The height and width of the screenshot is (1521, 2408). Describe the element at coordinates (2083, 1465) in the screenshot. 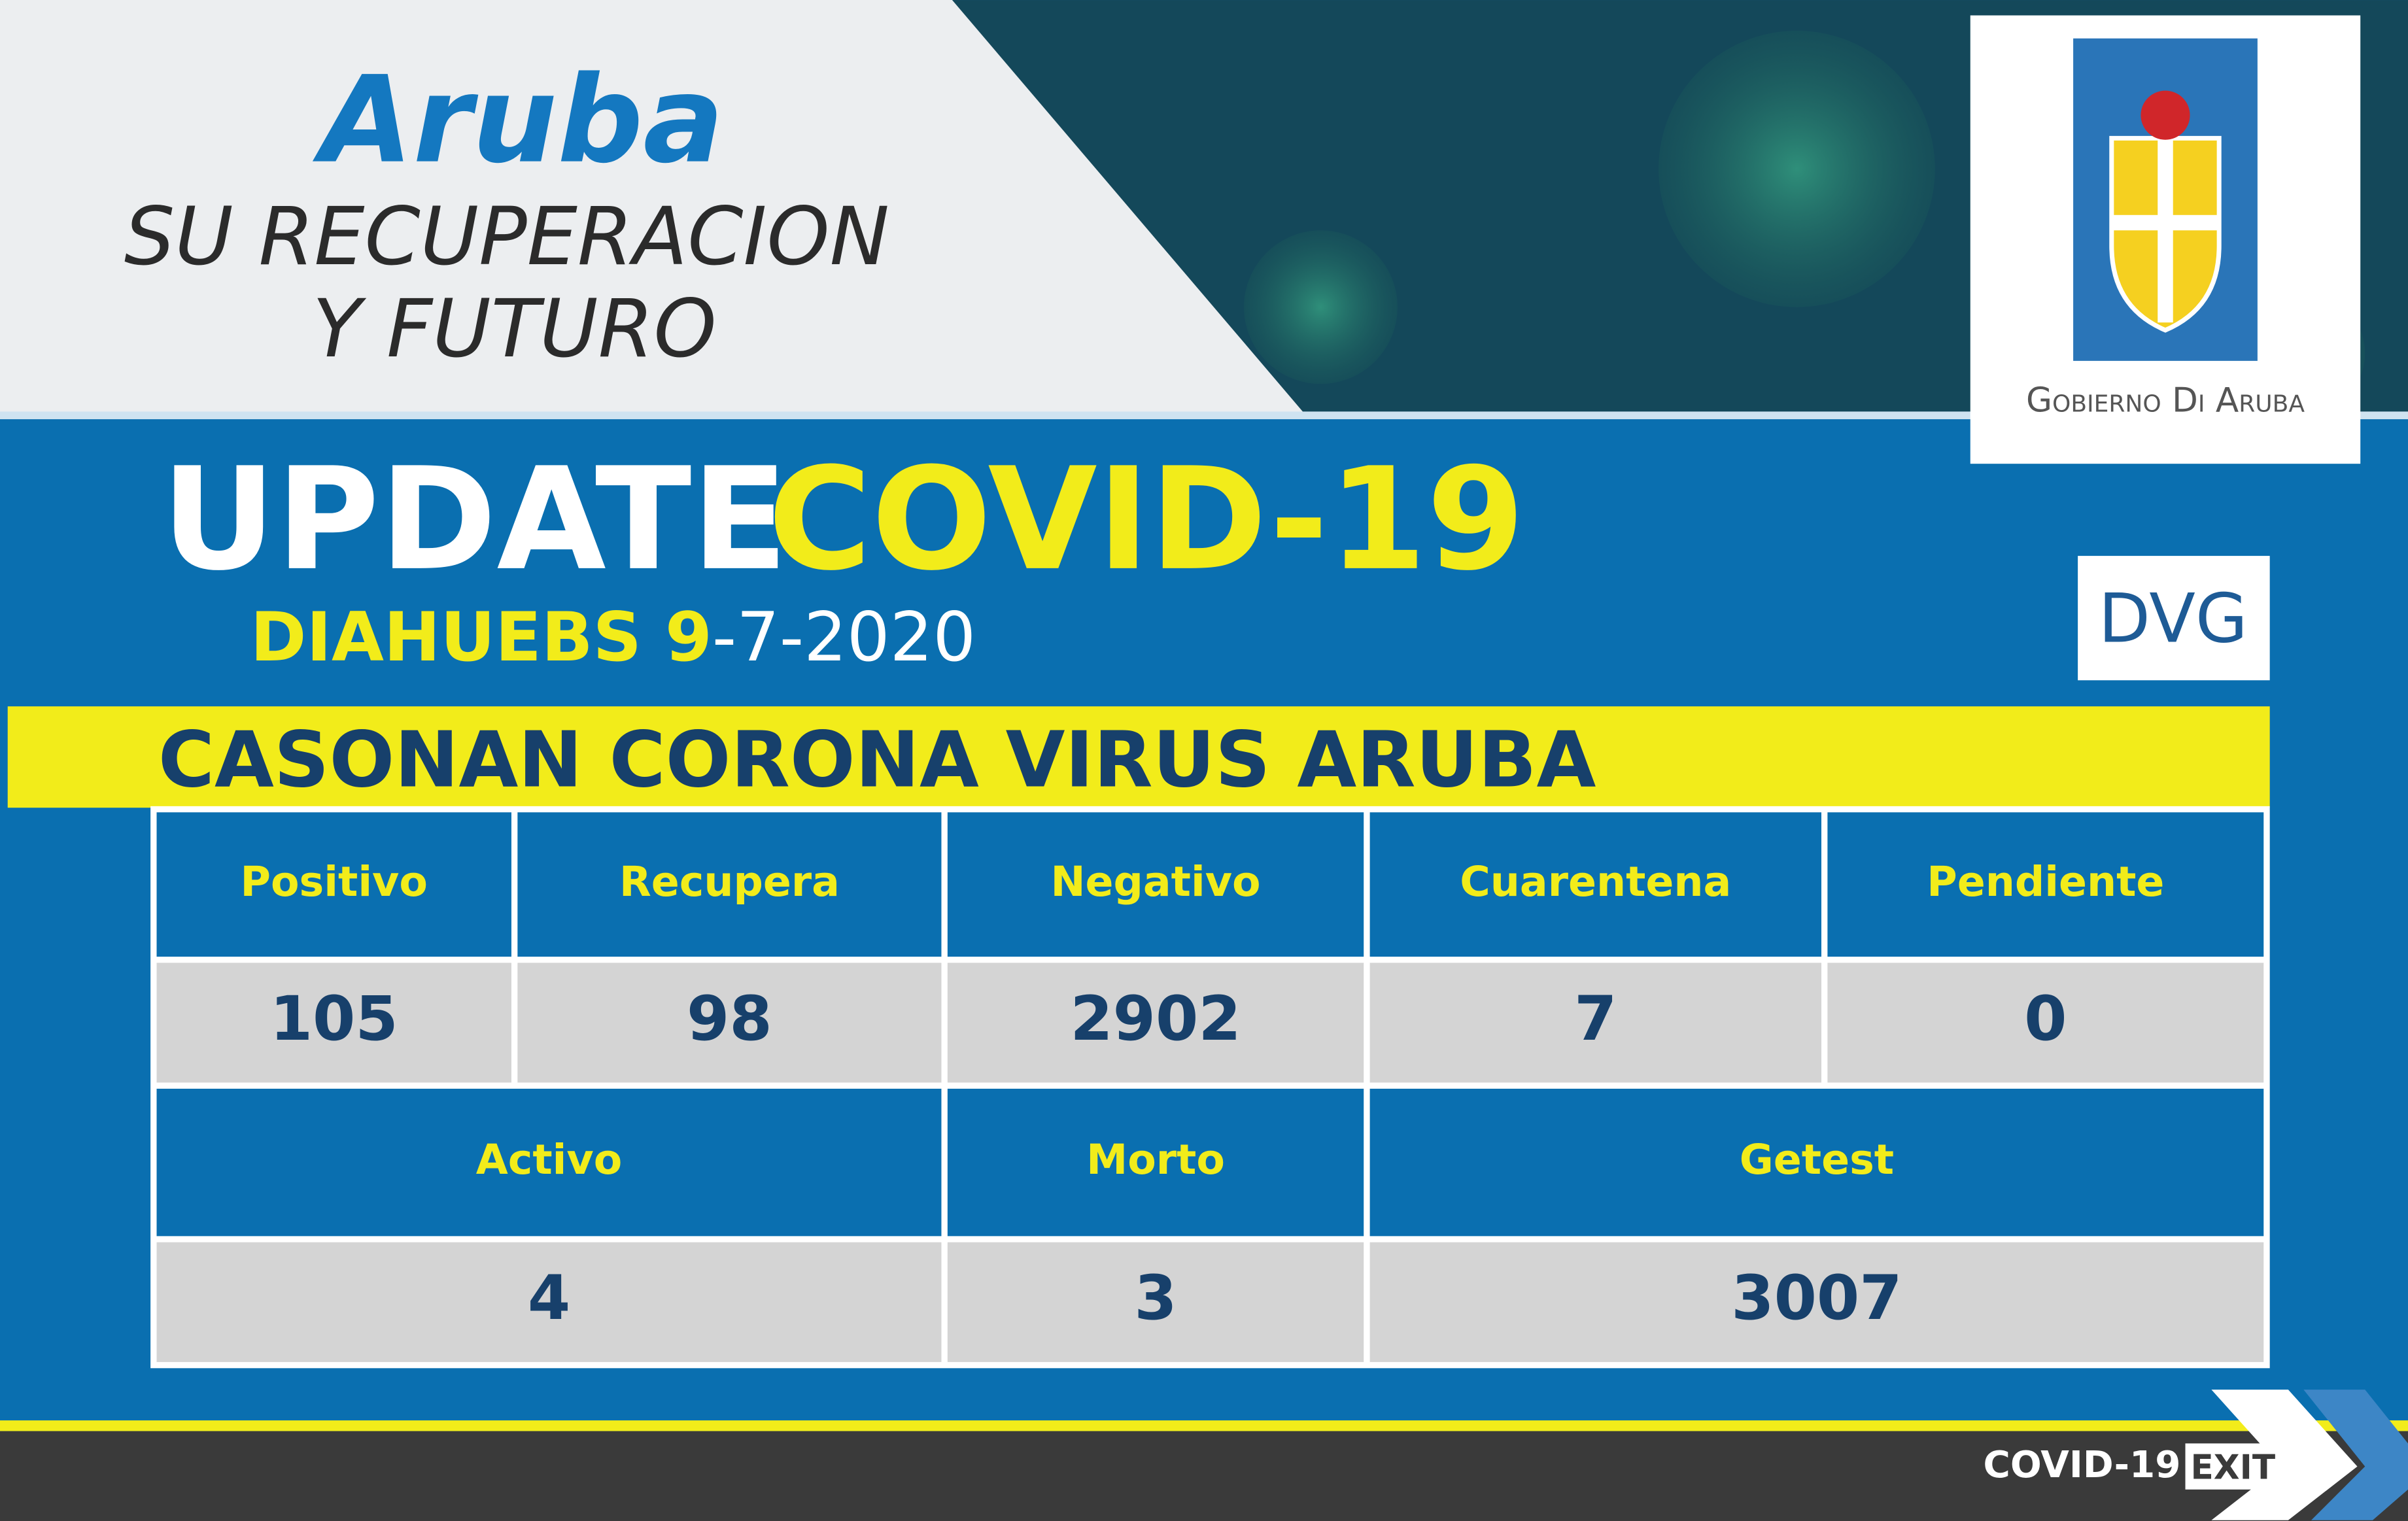

I see `footer-label: COVID-19` at that location.